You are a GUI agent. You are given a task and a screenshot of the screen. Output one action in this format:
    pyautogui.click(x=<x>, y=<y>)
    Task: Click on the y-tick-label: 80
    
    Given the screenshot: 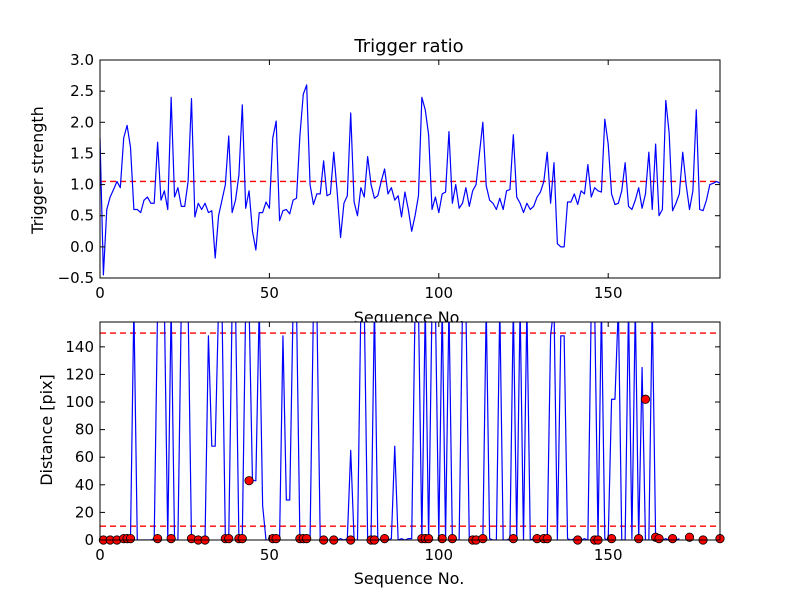 What is the action you would take?
    pyautogui.click(x=84, y=430)
    